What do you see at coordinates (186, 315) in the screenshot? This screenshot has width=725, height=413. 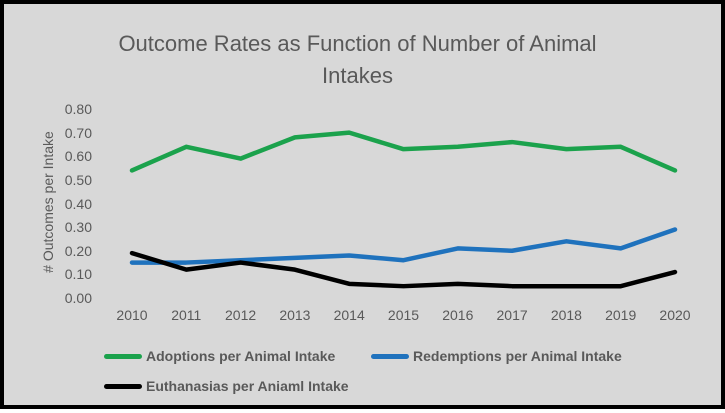 I see `x-tick-label: 2011` at bounding box center [186, 315].